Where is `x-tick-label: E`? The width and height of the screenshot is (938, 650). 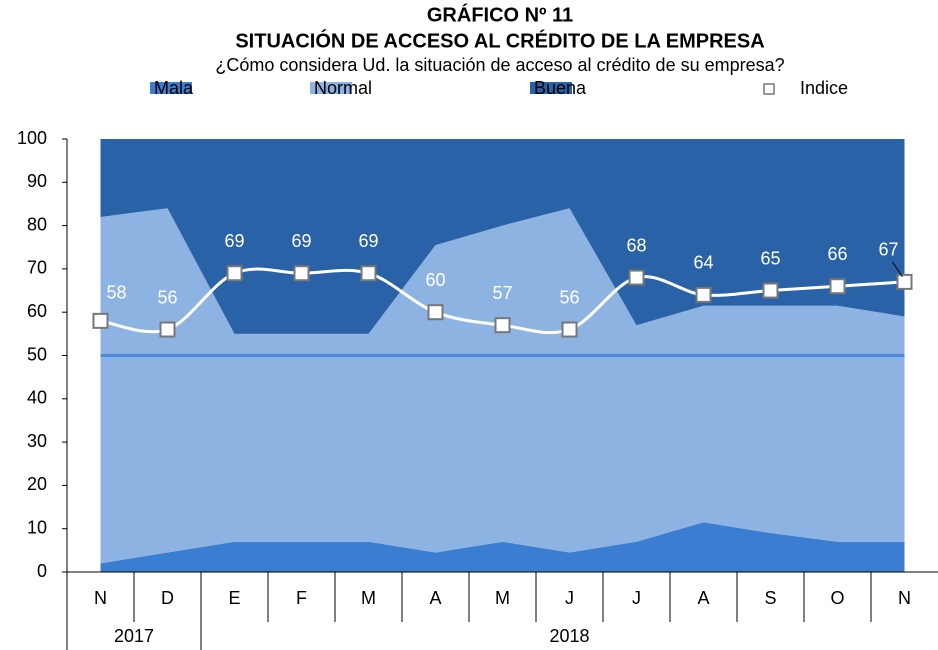 x-tick-label: E is located at coordinates (234, 598).